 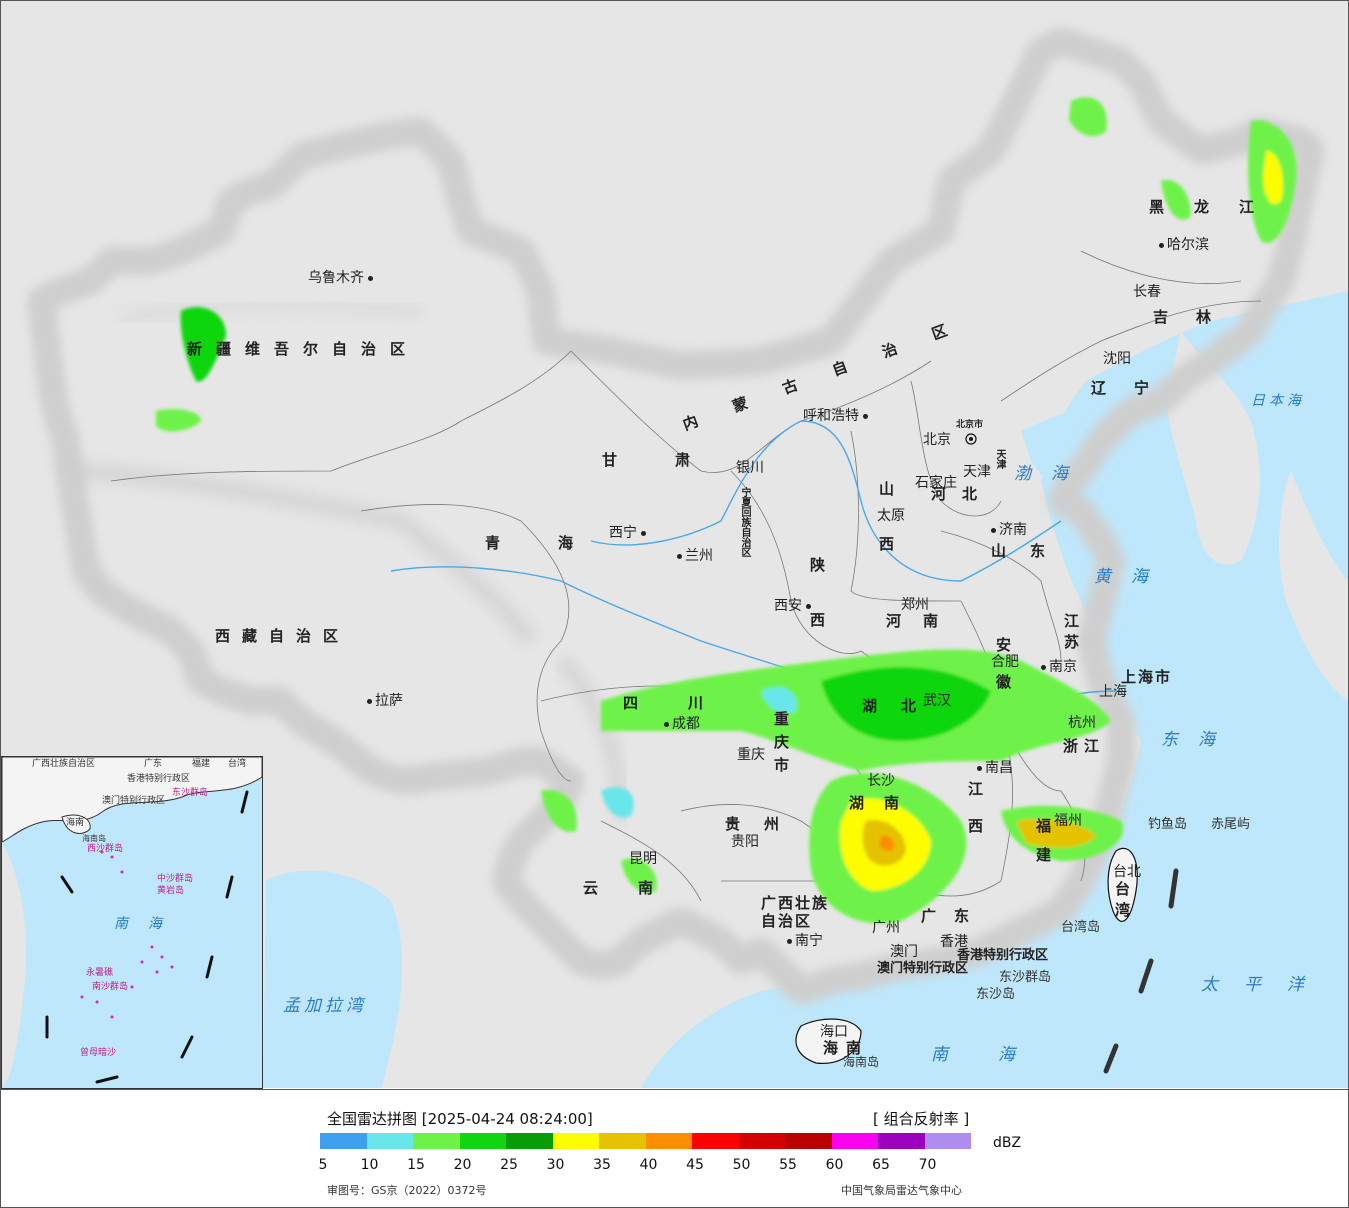 What do you see at coordinates (1134, 388) in the screenshot?
I see `province-label: 辽宁` at bounding box center [1134, 388].